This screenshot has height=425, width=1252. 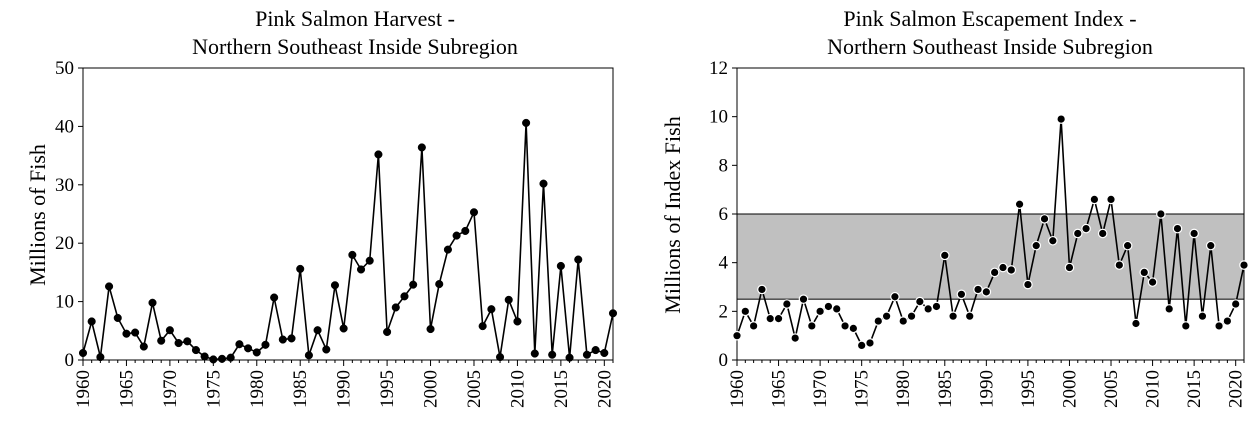 What do you see at coordinates (718, 68) in the screenshot?
I see `y-tick-label: 12` at bounding box center [718, 68].